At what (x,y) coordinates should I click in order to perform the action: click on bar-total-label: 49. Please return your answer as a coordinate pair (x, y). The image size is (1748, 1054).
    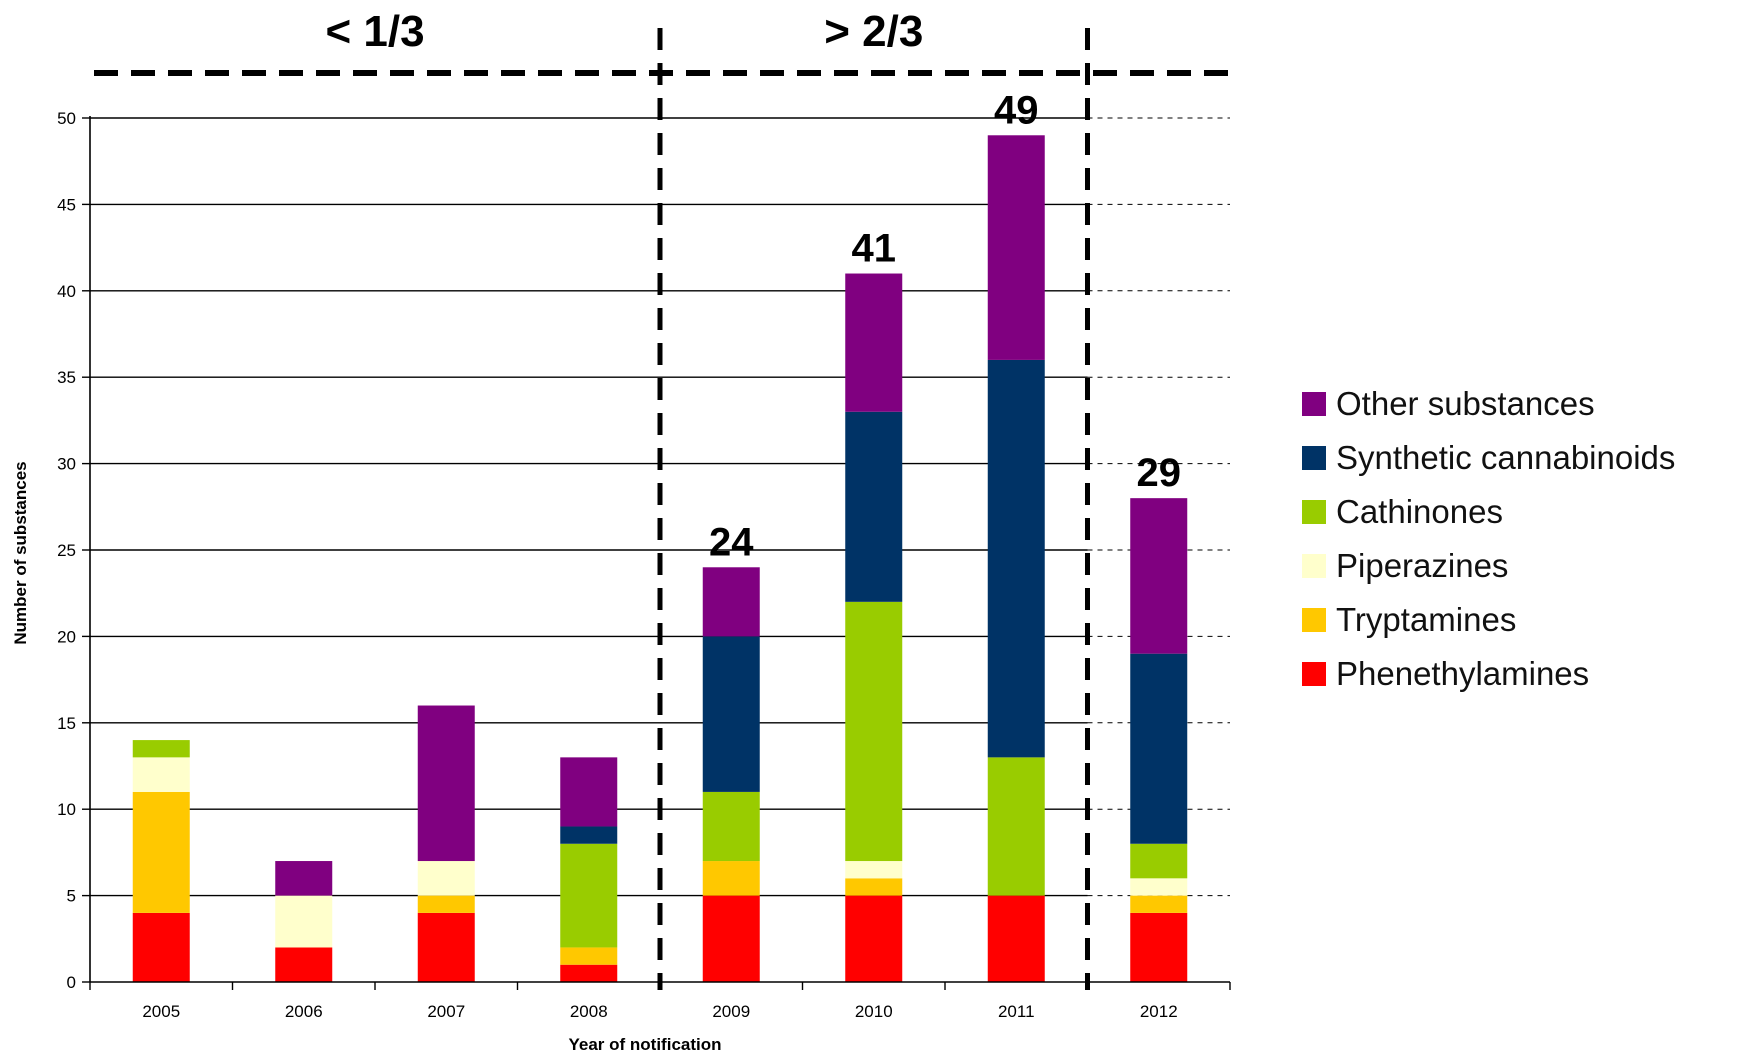
    Looking at the image, I should click on (1016, 110).